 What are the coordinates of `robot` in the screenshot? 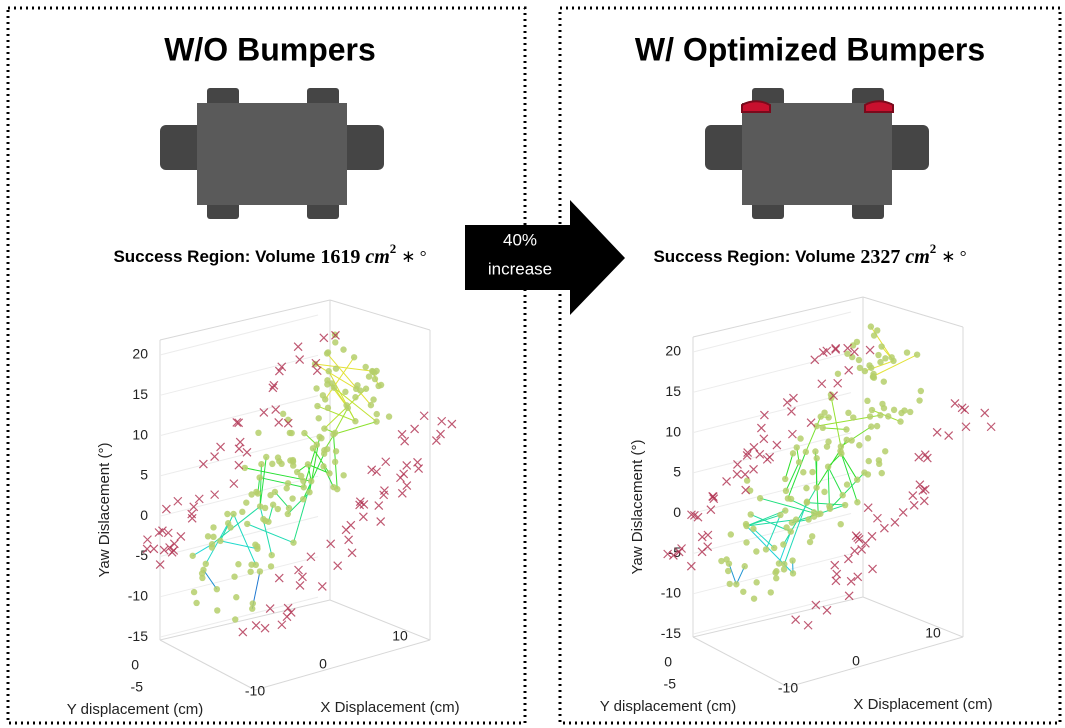 It's located at (272, 153).